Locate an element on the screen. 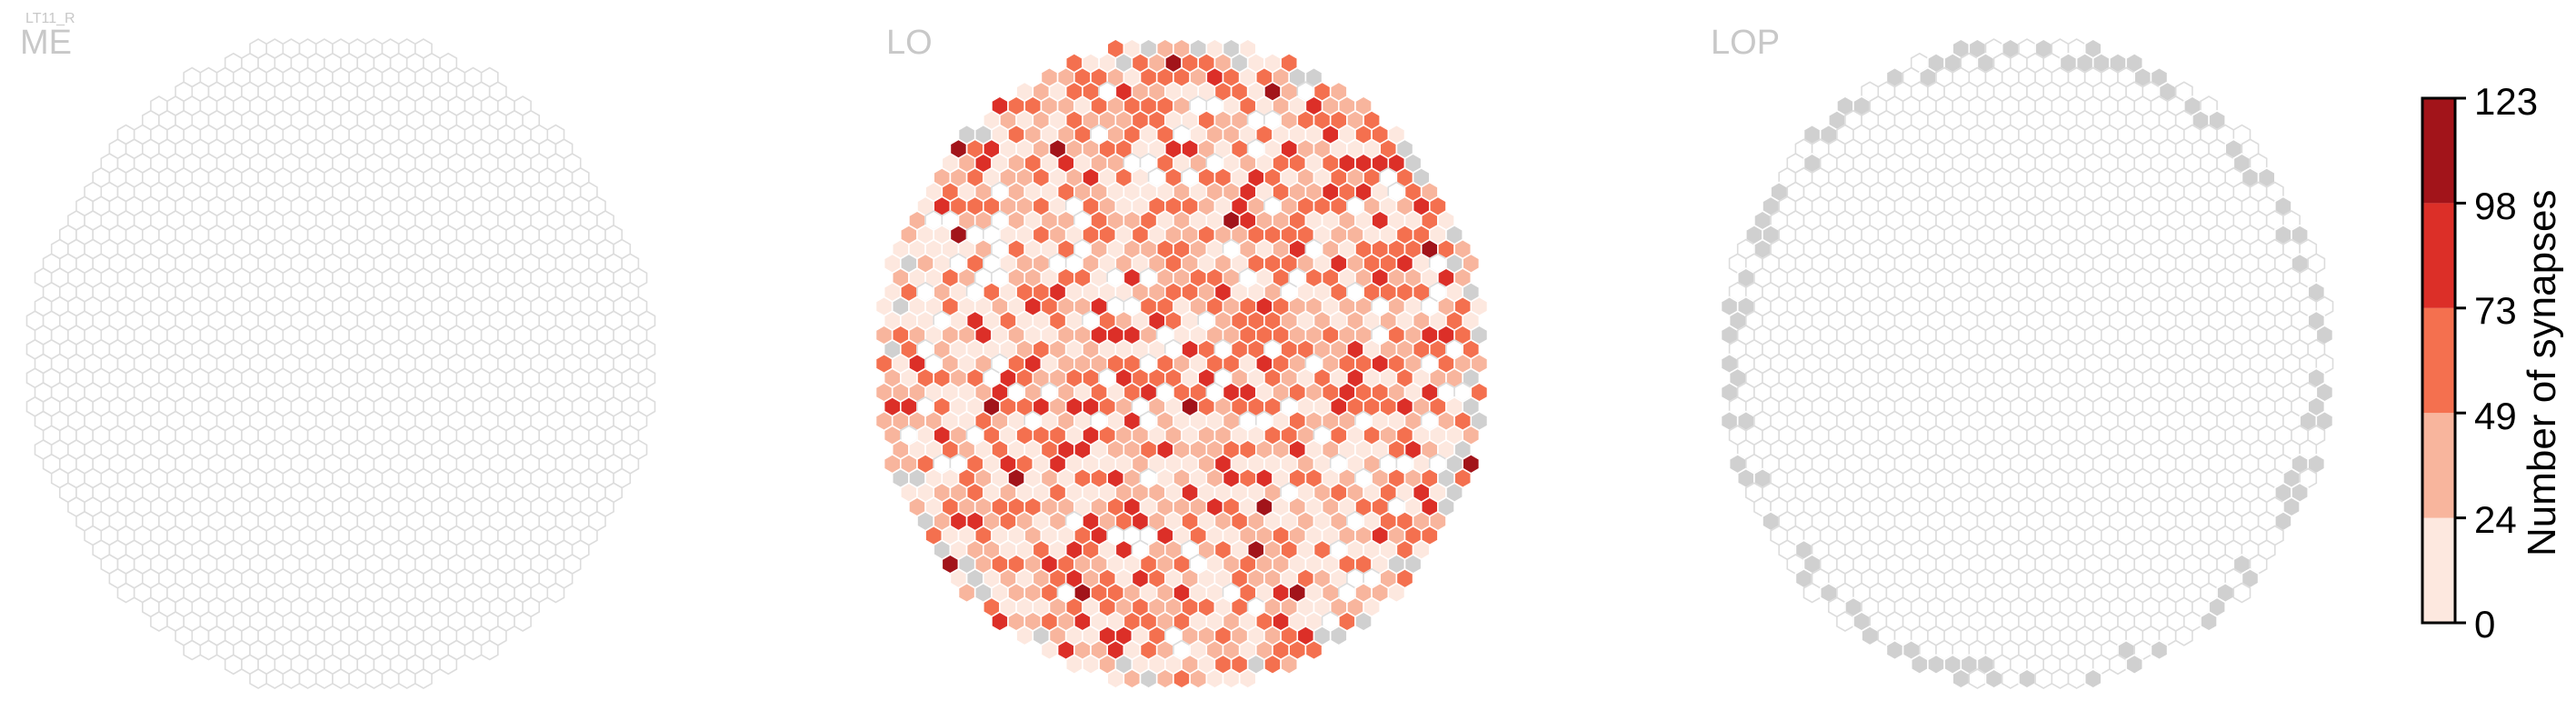 The height and width of the screenshot is (721, 2576). panel-title-me: ME is located at coordinates (46, 43).